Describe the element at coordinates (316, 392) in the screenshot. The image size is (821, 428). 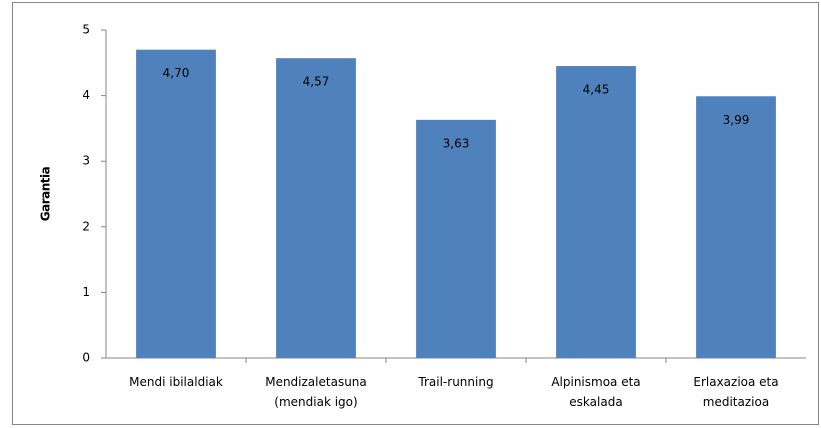
I see `x-tick-label: Mendizaletasuna (mendiak igo)` at that location.